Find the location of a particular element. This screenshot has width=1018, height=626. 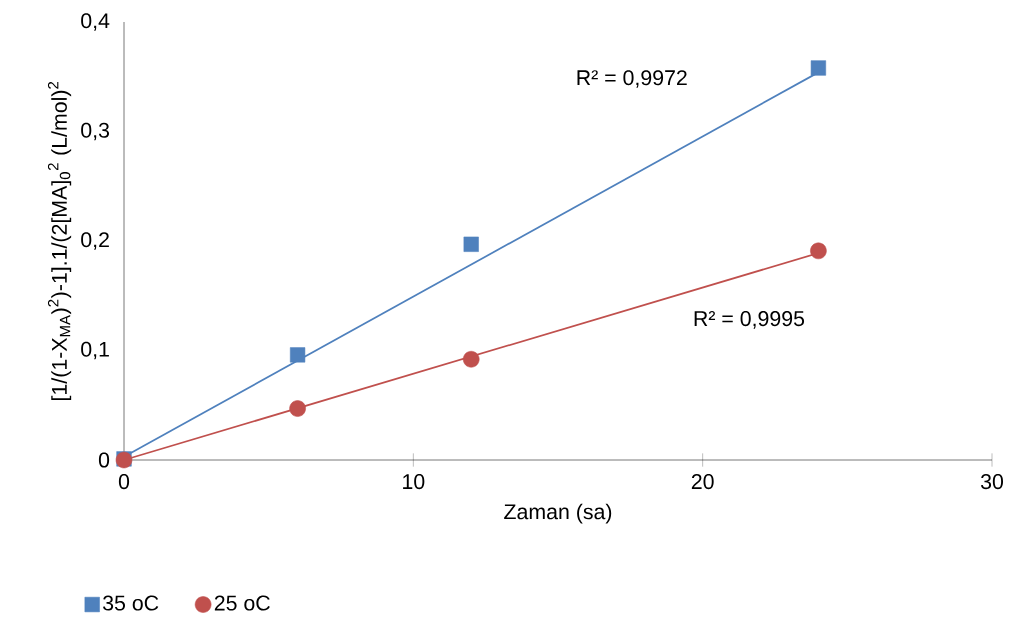

y-tick-label: 0,1 is located at coordinates (95, 350).